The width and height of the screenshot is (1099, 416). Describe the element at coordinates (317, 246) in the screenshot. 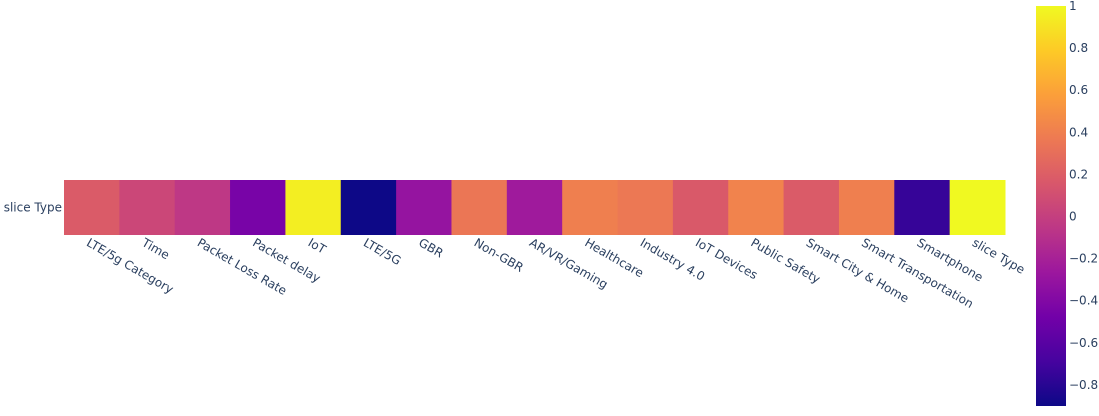

I see `x-tick-label: IoT` at that location.